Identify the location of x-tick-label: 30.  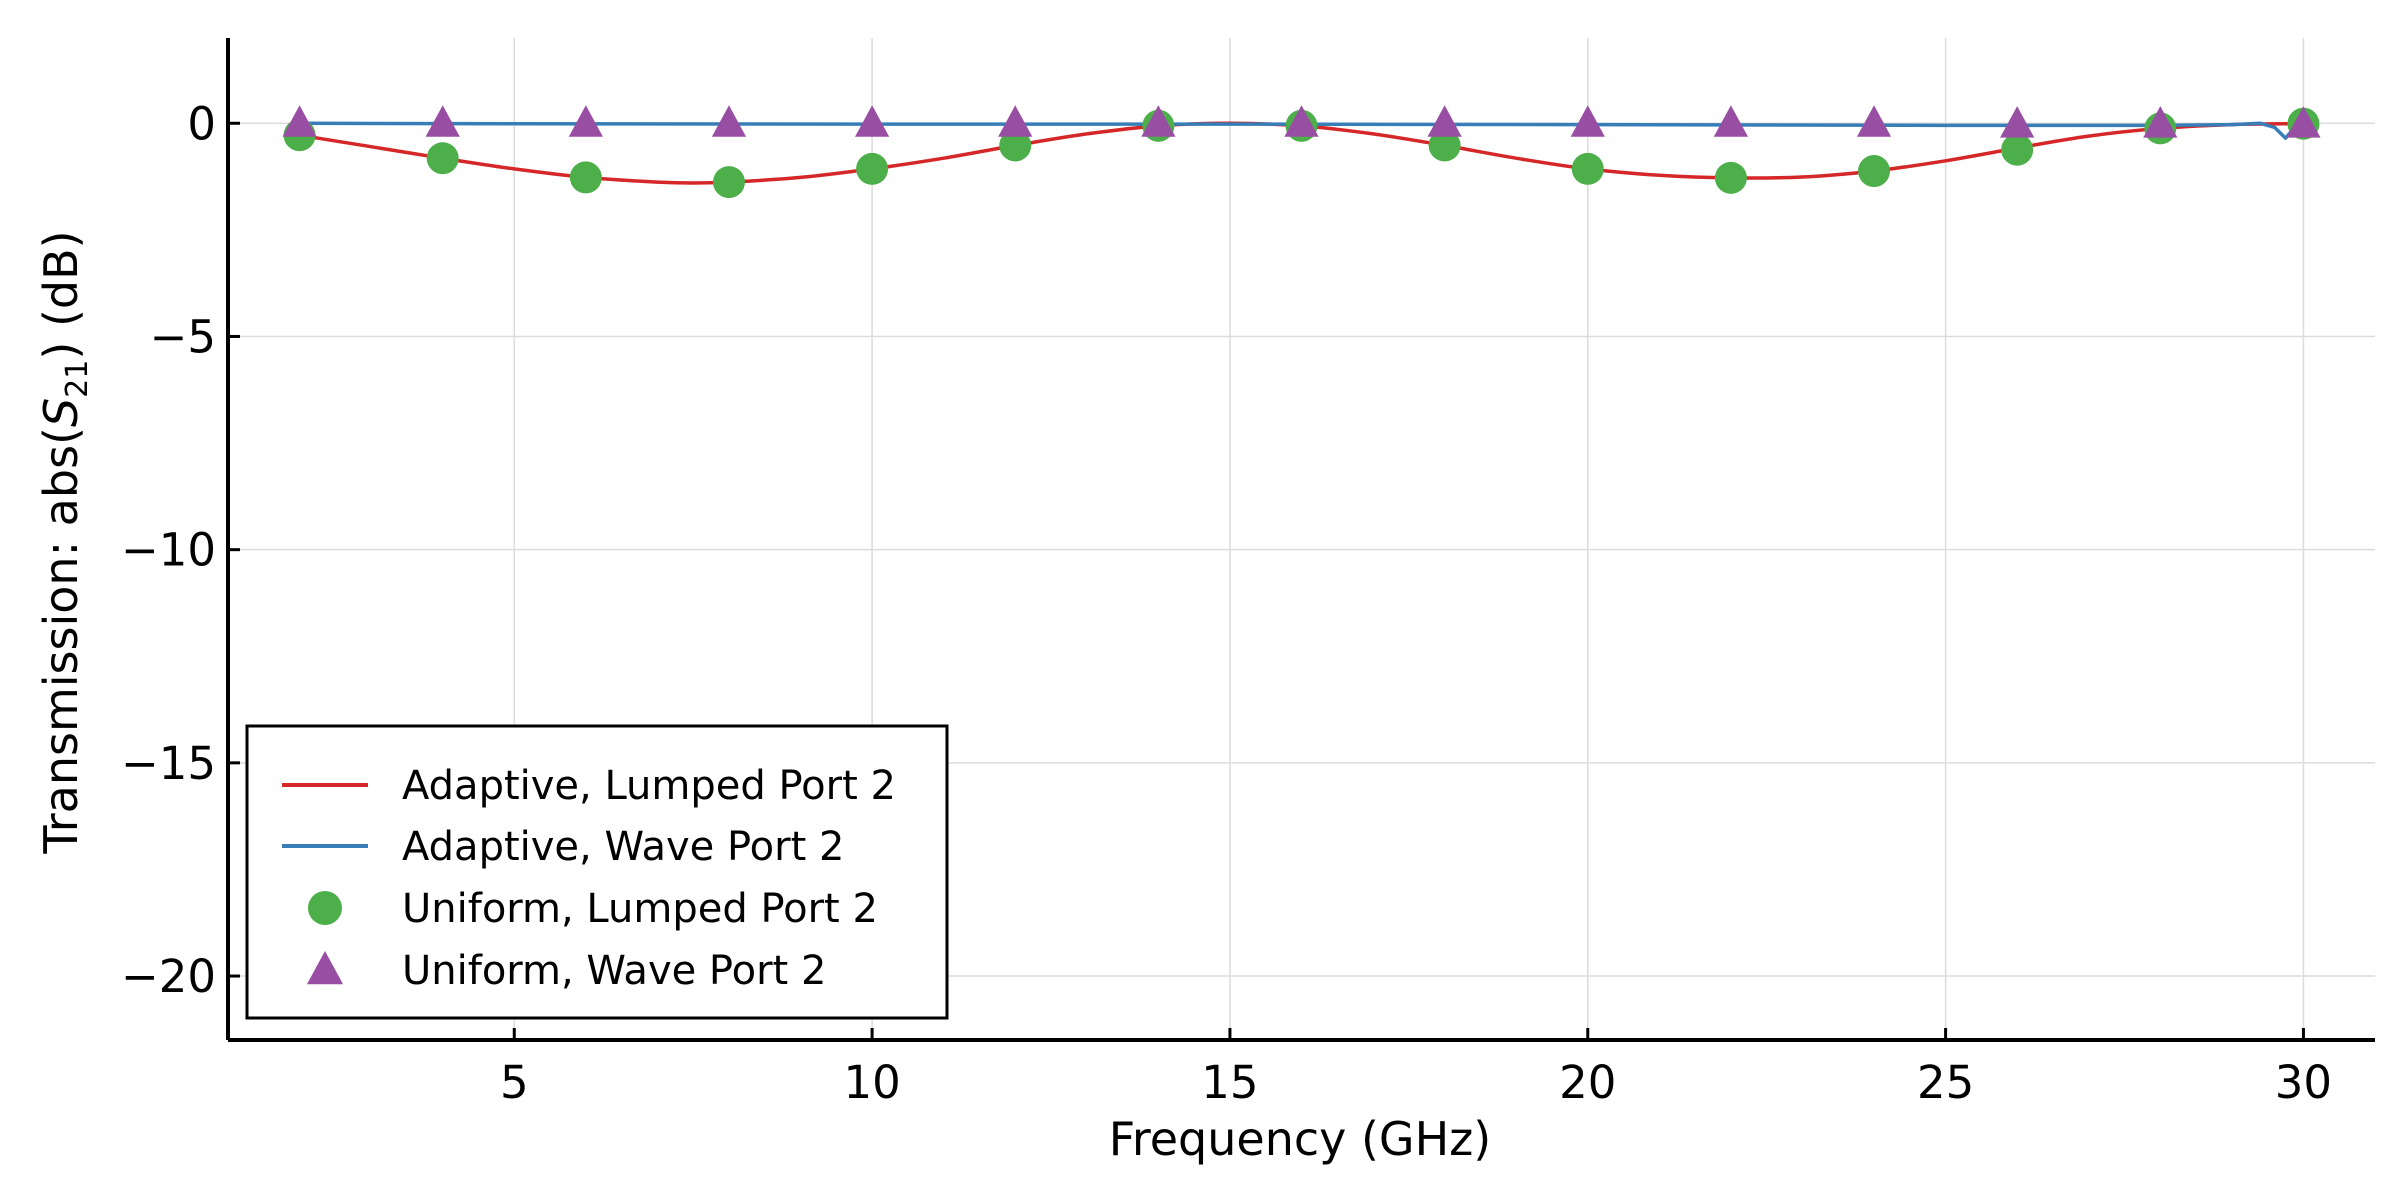
(2303, 1082).